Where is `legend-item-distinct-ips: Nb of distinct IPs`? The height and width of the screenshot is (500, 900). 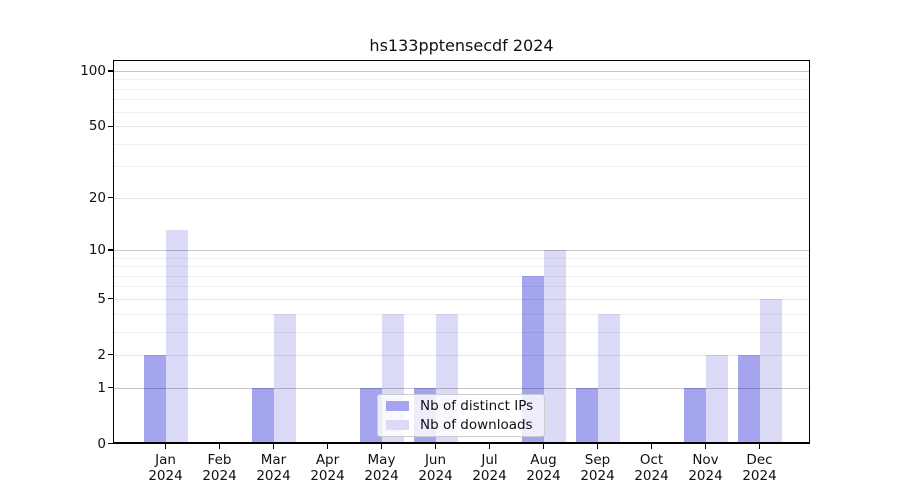 legend-item-distinct-ips: Nb of distinct IPs is located at coordinates (461, 406).